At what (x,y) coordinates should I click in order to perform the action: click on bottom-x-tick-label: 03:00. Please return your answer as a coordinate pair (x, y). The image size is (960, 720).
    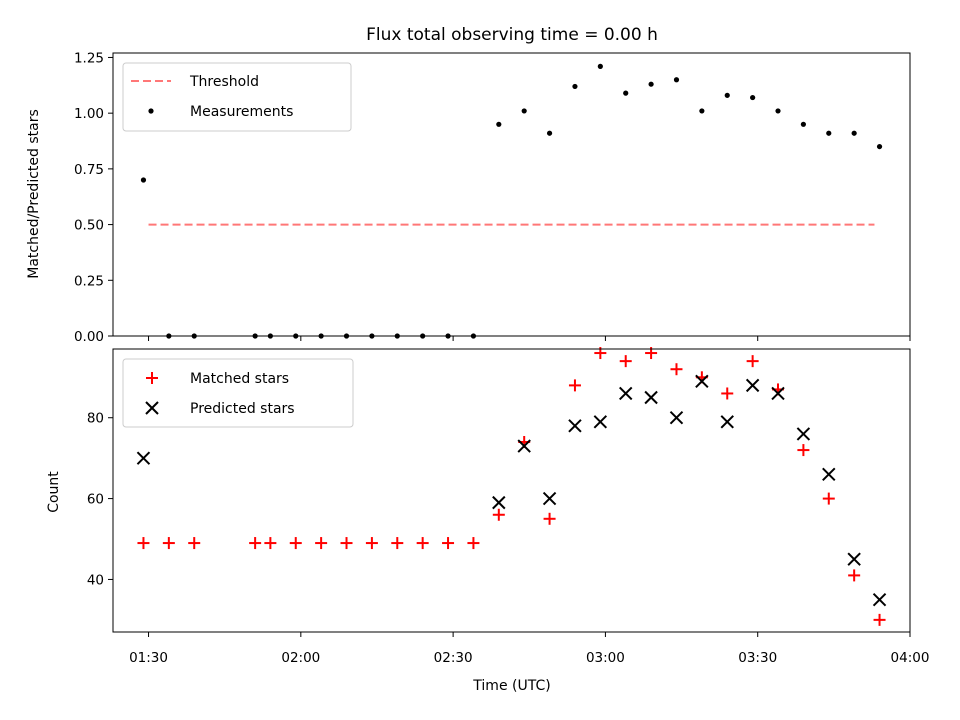
    Looking at the image, I should click on (605, 658).